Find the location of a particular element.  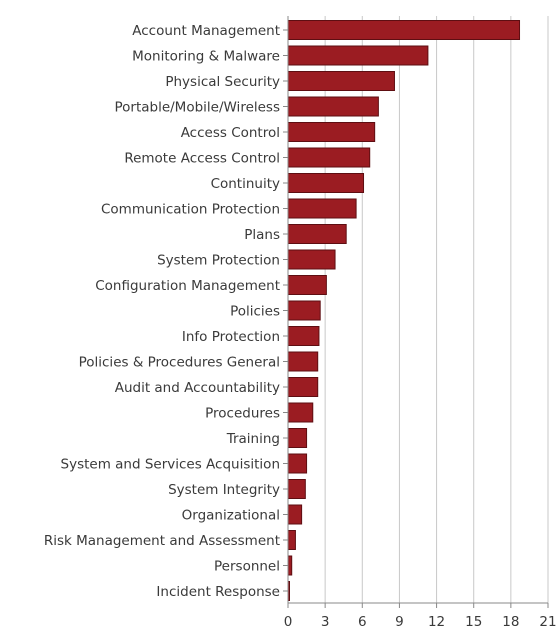

category-label: System and Services Acquisition is located at coordinates (170, 465).